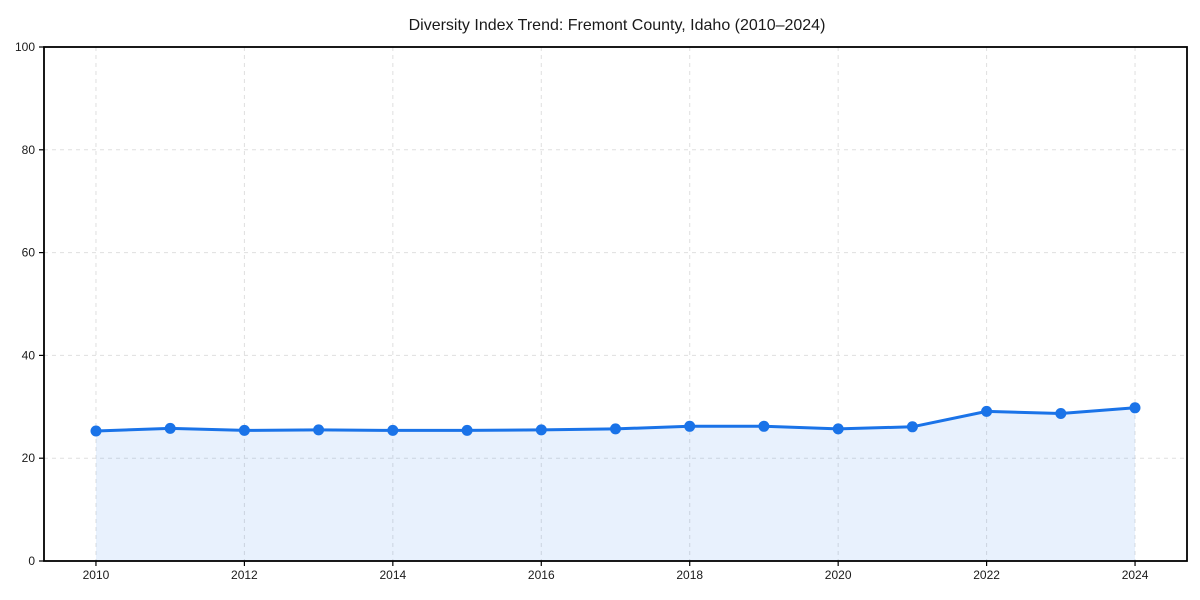 This screenshot has height=600, width=1200. I want to click on x-tick-label: 2022, so click(986, 575).